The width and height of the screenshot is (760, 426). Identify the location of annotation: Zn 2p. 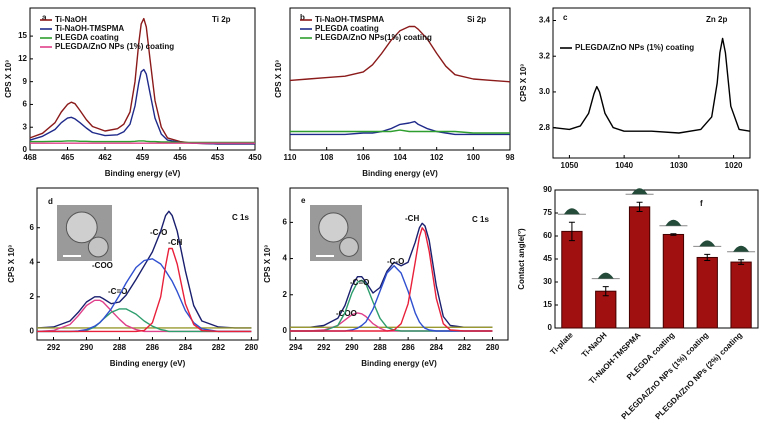
(716, 19).